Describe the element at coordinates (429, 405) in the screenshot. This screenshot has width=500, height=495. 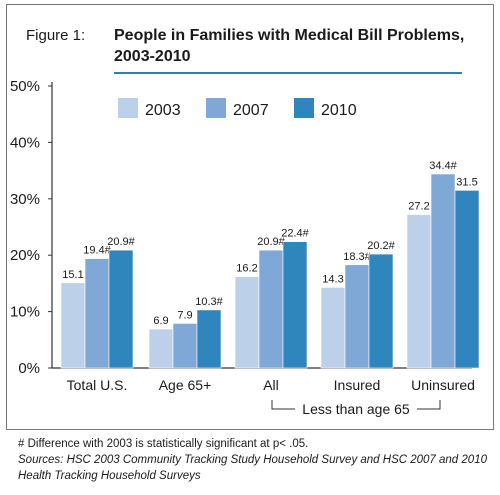
I see `group-bracket-right` at that location.